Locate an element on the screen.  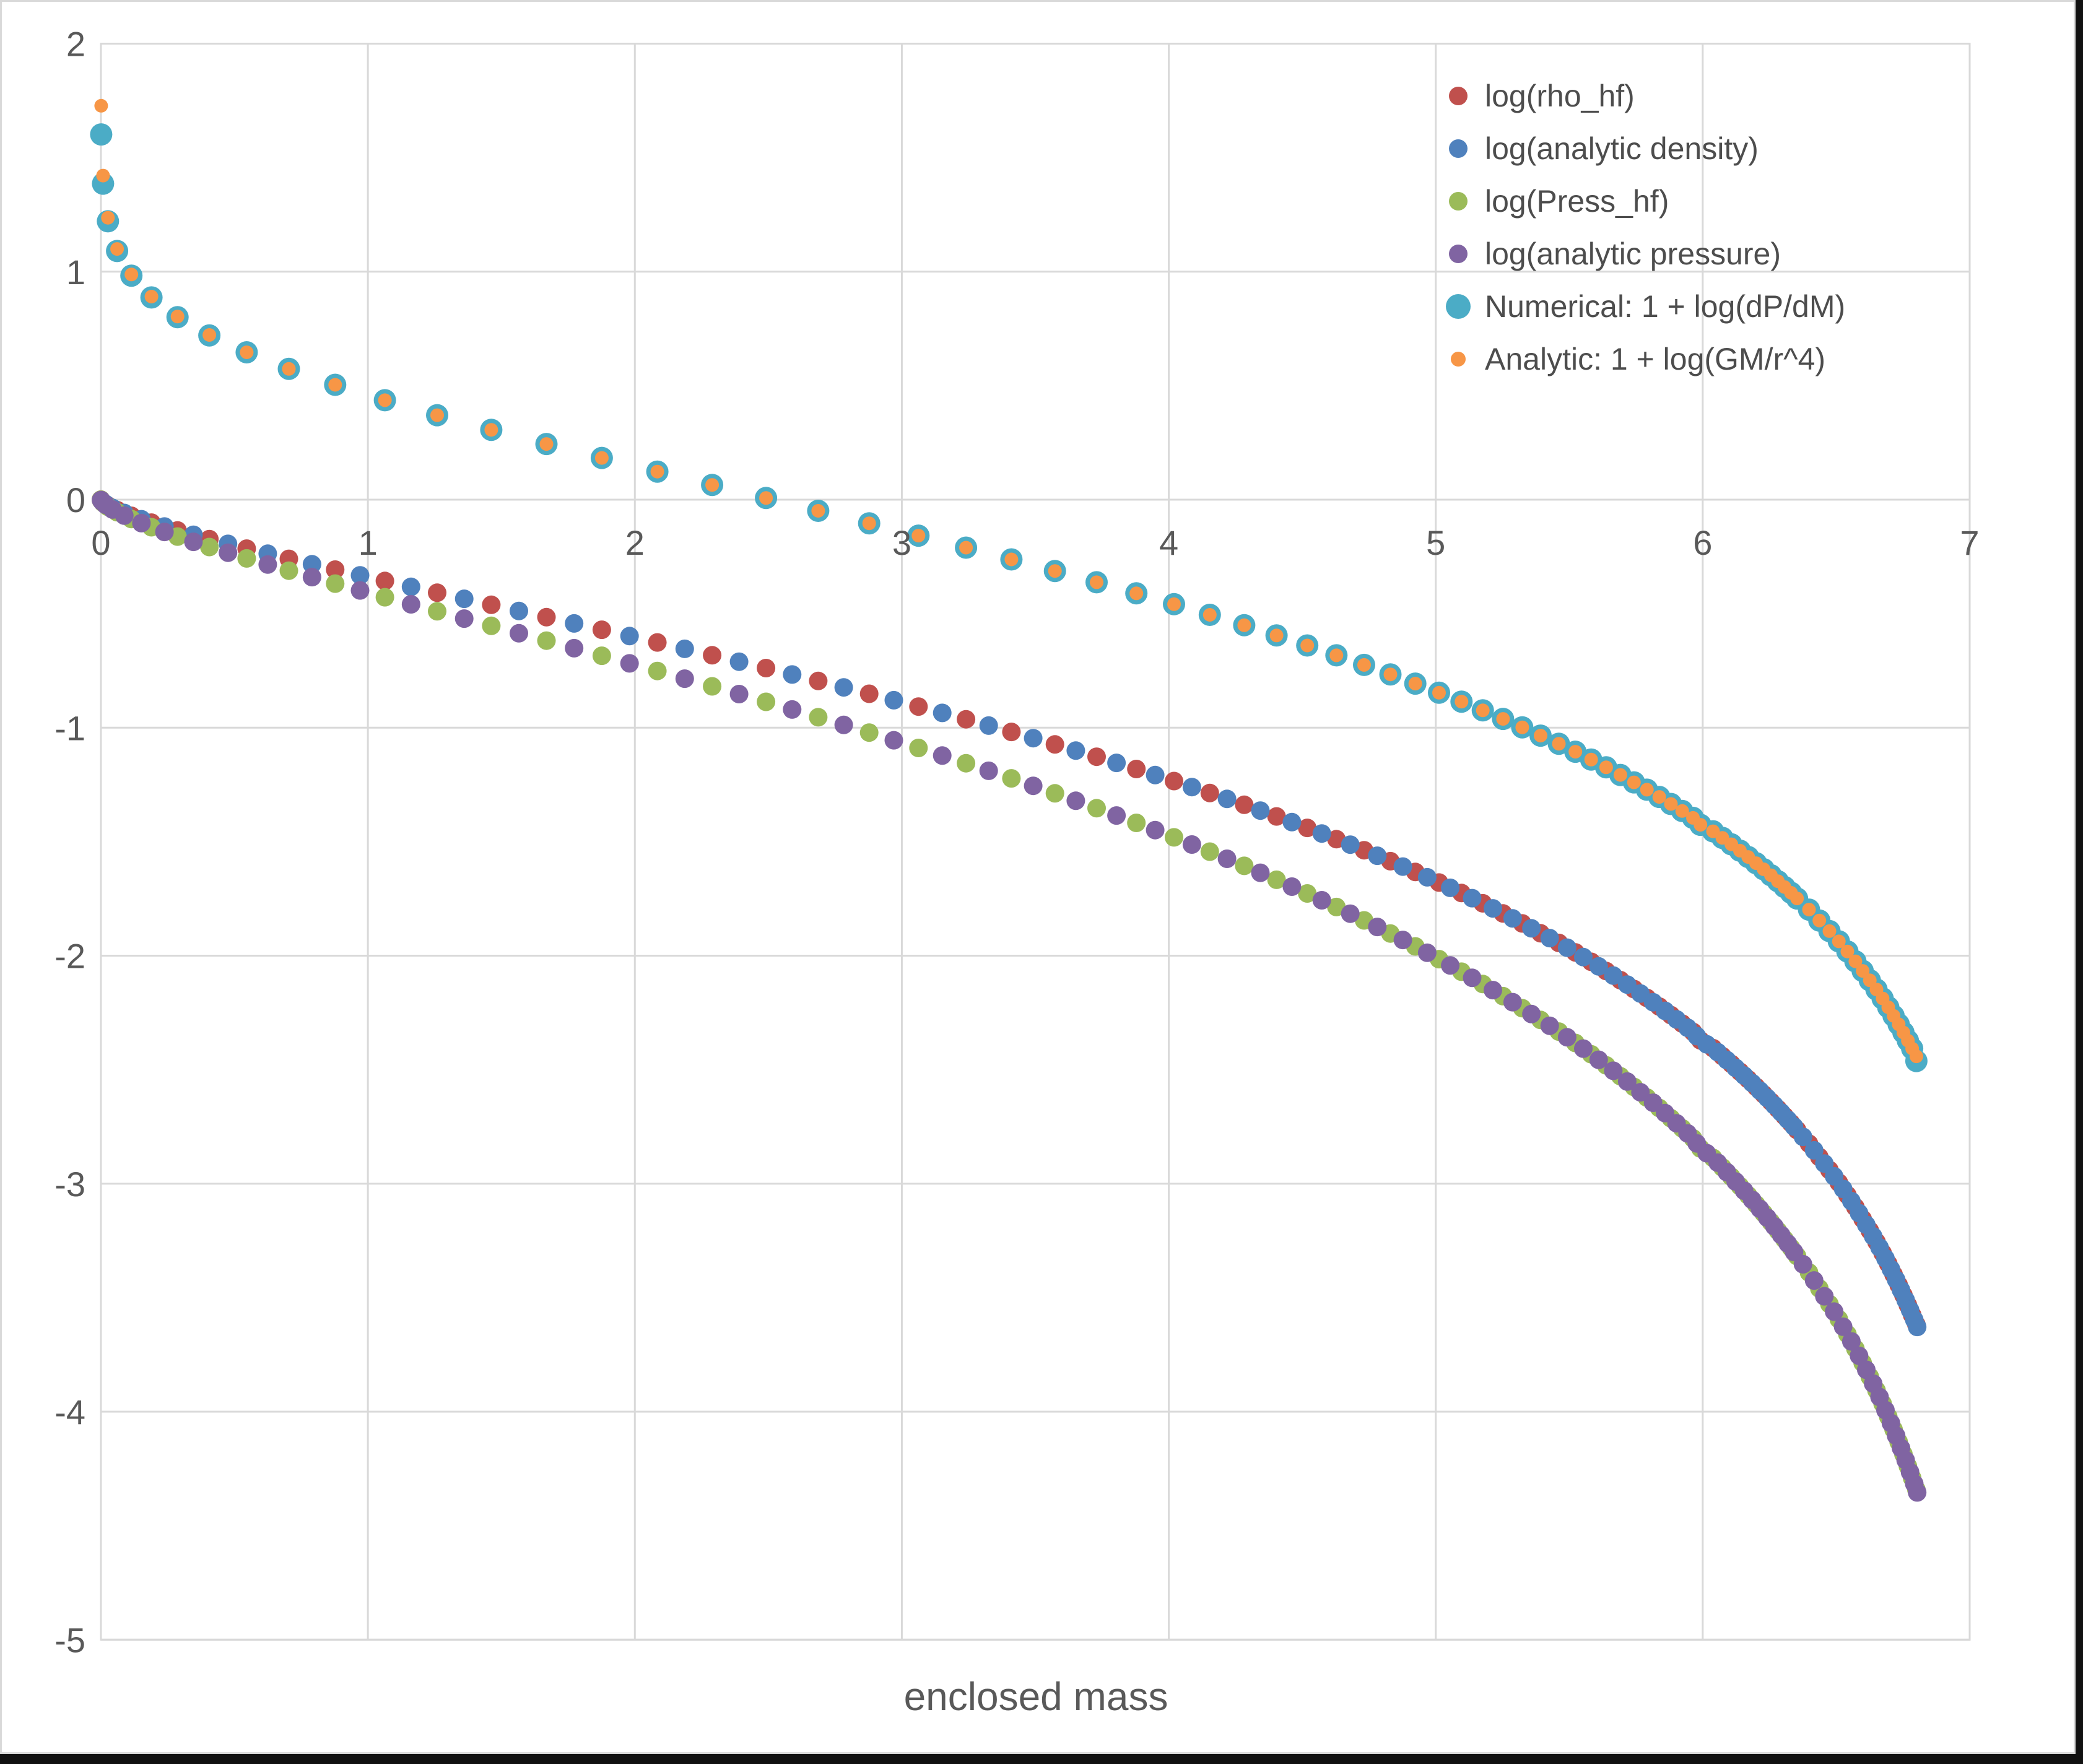
legend-label: log(analytic density) is located at coordinates (1622, 148).